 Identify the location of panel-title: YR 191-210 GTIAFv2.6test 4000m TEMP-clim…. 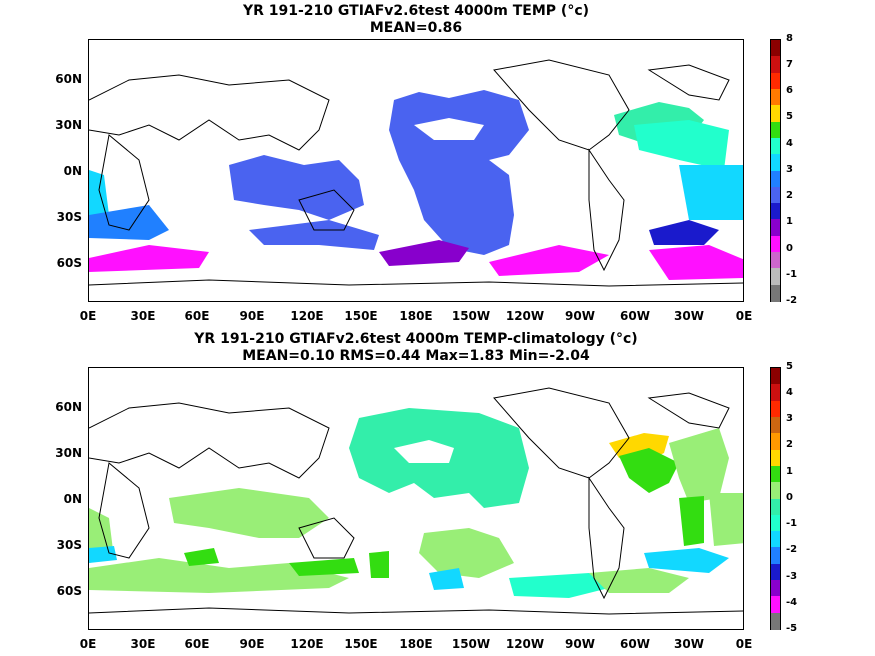
(416, 339).